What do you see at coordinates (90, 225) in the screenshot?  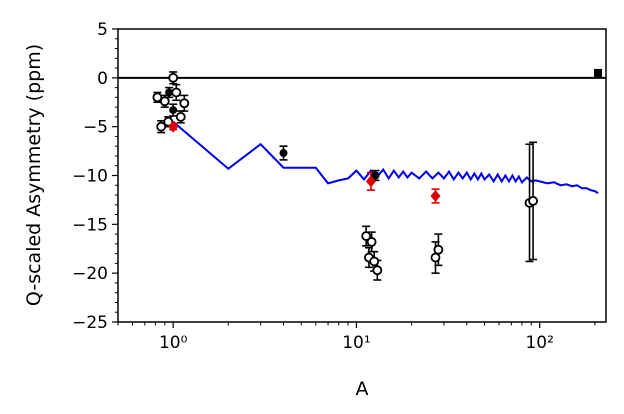 I see `y-tick-label: −15` at bounding box center [90, 225].